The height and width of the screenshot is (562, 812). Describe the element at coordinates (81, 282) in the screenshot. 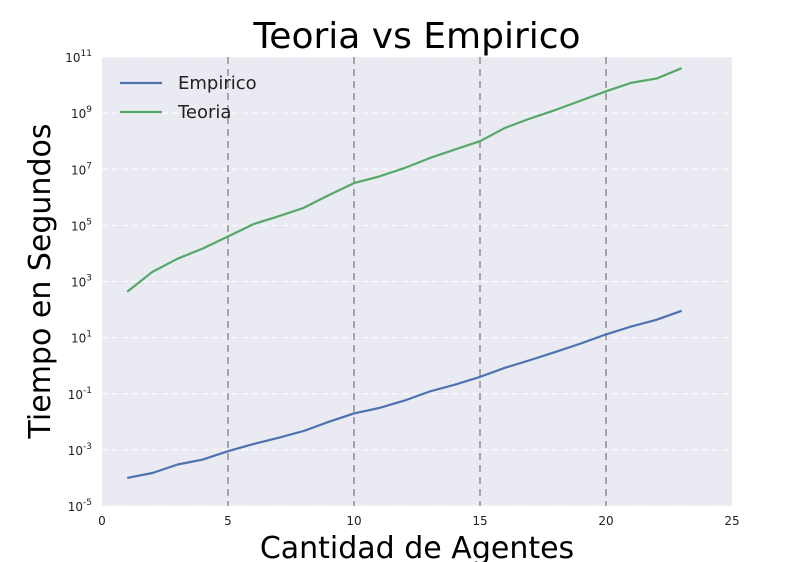

I see `y-tick-label: 10³` at that location.